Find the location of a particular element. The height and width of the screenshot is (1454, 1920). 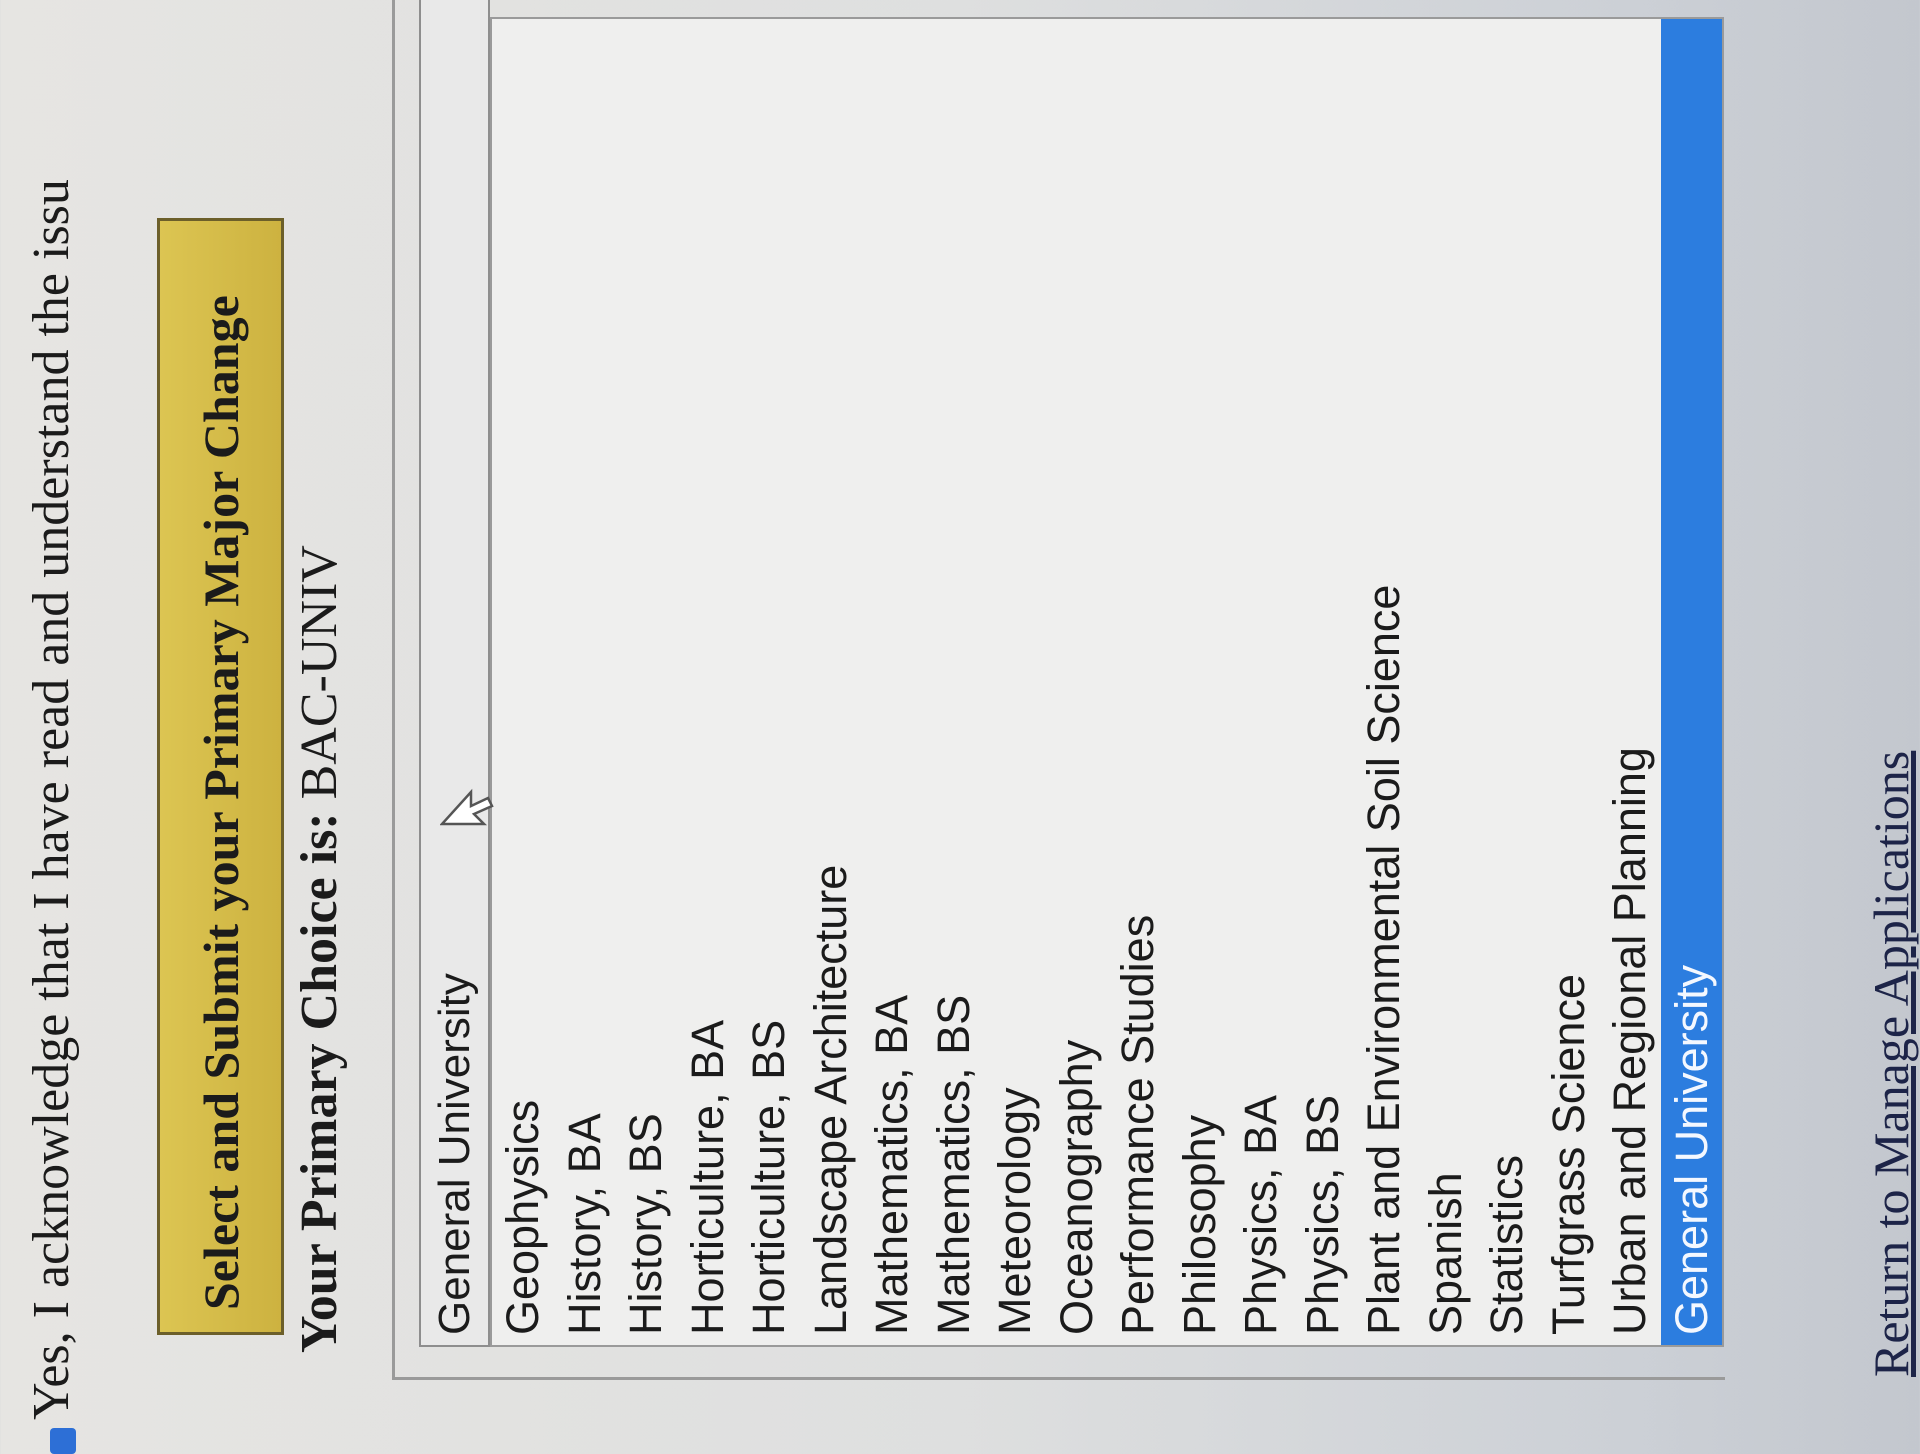

major-option: Oceanography is located at coordinates (1076, 1187).